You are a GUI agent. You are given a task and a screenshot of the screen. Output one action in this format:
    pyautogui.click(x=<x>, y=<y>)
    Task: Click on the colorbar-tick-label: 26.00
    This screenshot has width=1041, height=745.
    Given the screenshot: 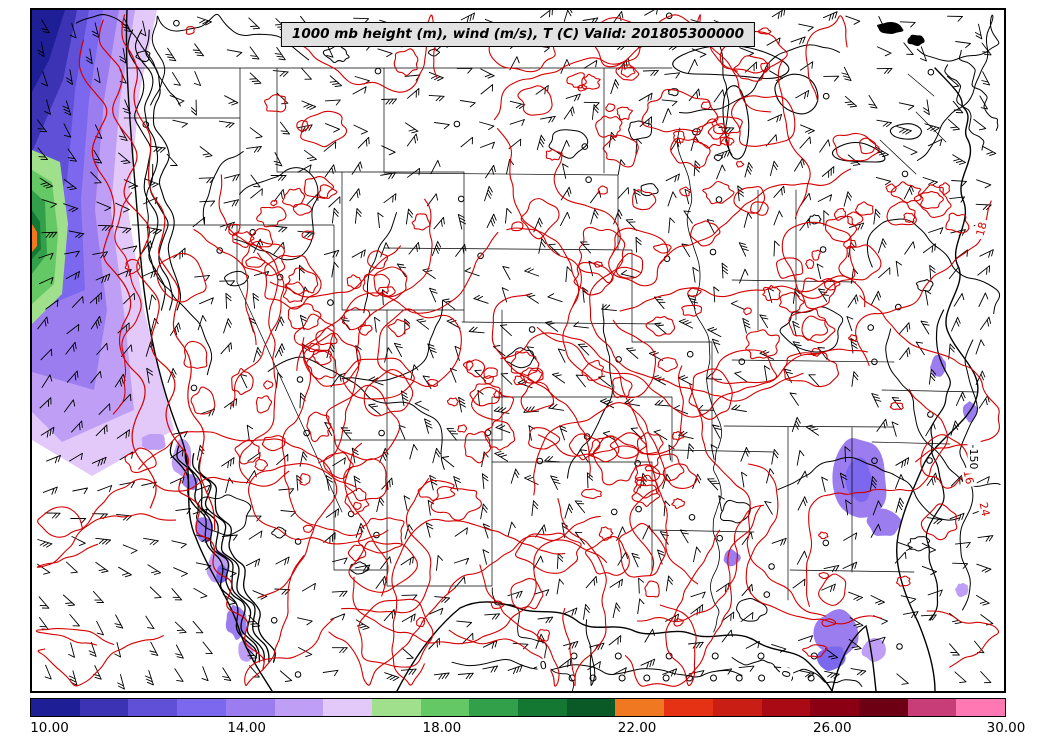 What is the action you would take?
    pyautogui.click(x=832, y=728)
    